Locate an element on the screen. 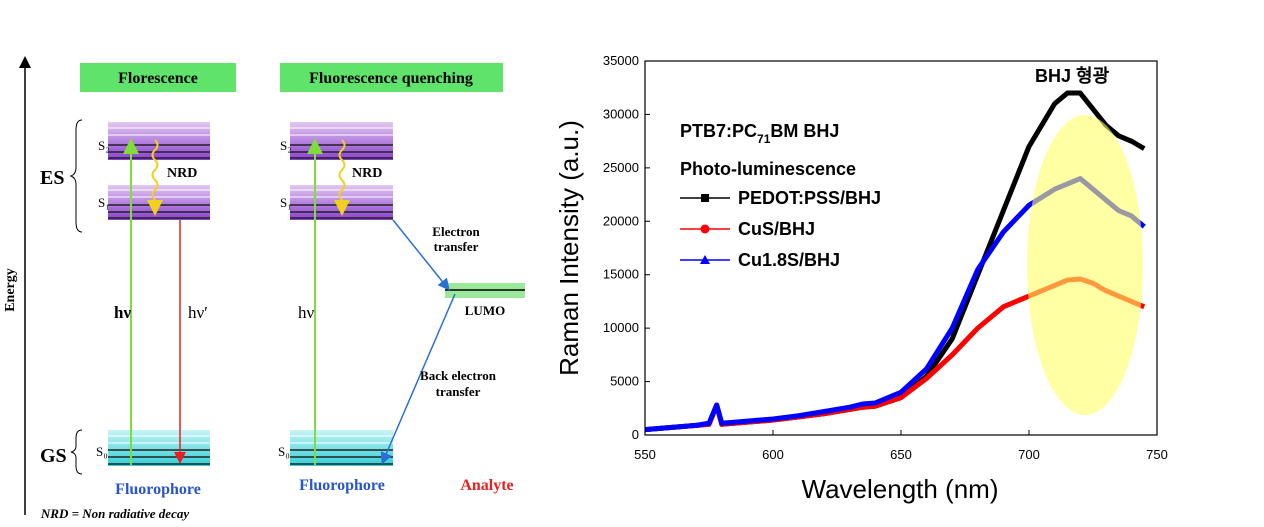 This screenshot has width=1264, height=527. panel-title: Fluorescence quenching is located at coordinates (391, 78).